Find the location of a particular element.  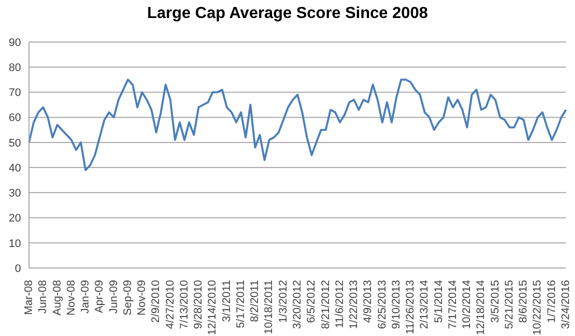

x-tick-label: 12/14/2010 is located at coordinates (212, 308).